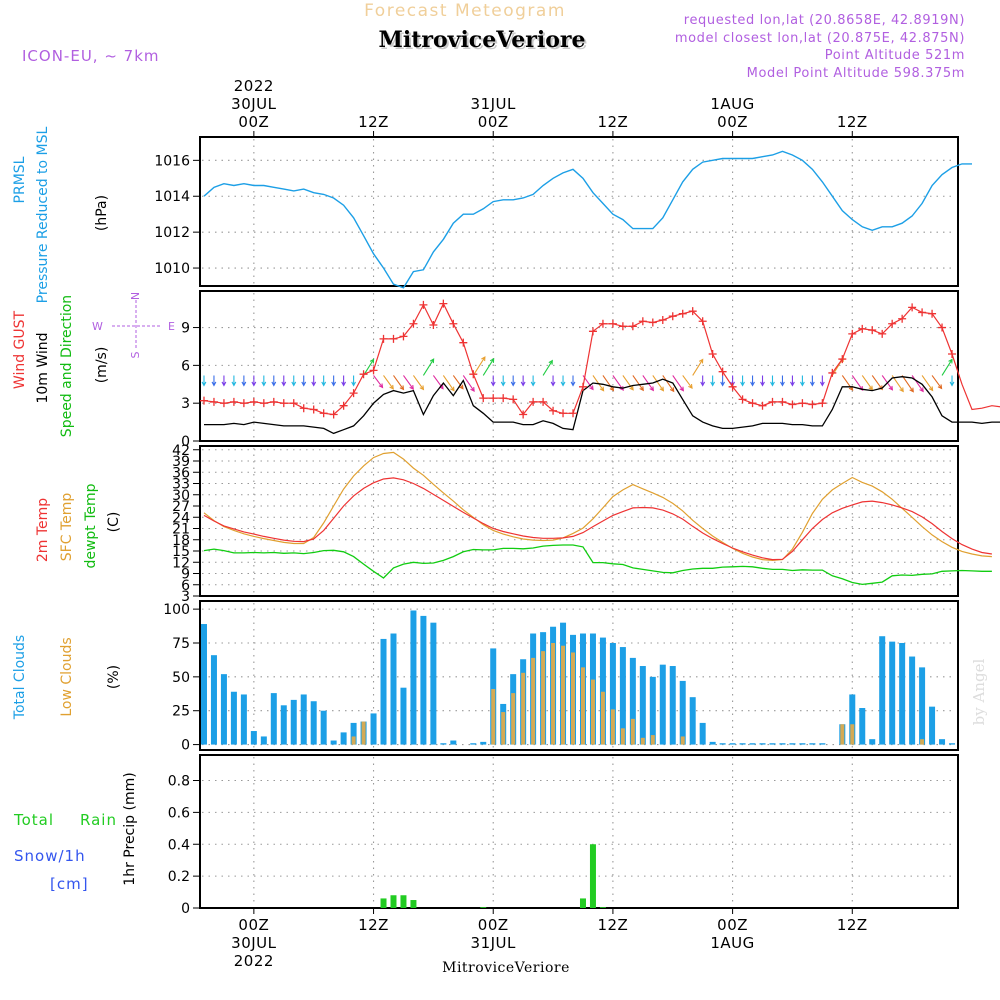  Describe the element at coordinates (185, 366) in the screenshot. I see `wind-tick-label: 6` at that location.